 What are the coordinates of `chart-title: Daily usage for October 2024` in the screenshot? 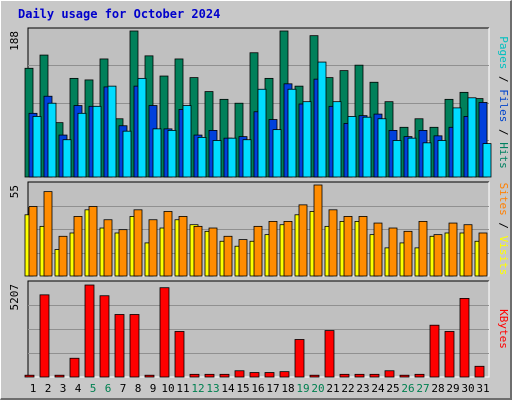 It's located at (119, 14).